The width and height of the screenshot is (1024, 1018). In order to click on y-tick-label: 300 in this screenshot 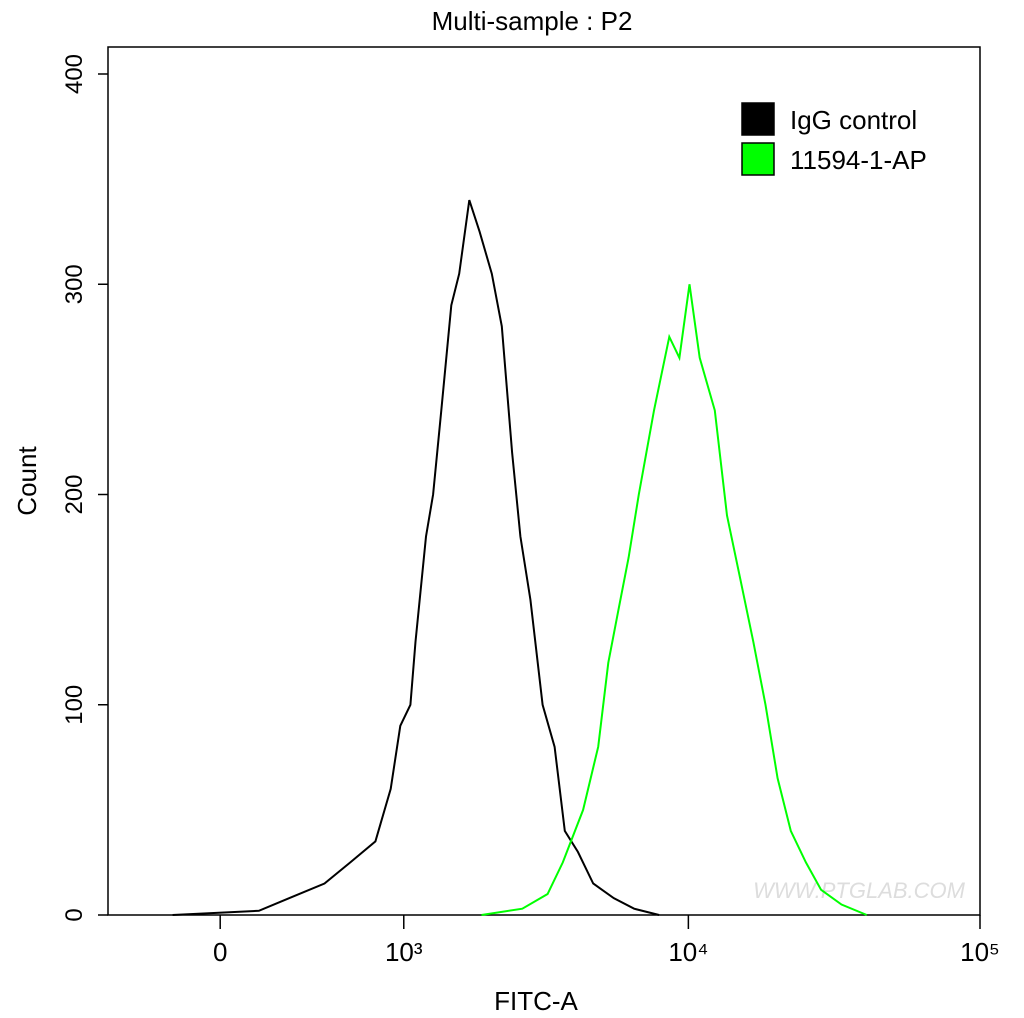, I will do `click(74, 284)`.